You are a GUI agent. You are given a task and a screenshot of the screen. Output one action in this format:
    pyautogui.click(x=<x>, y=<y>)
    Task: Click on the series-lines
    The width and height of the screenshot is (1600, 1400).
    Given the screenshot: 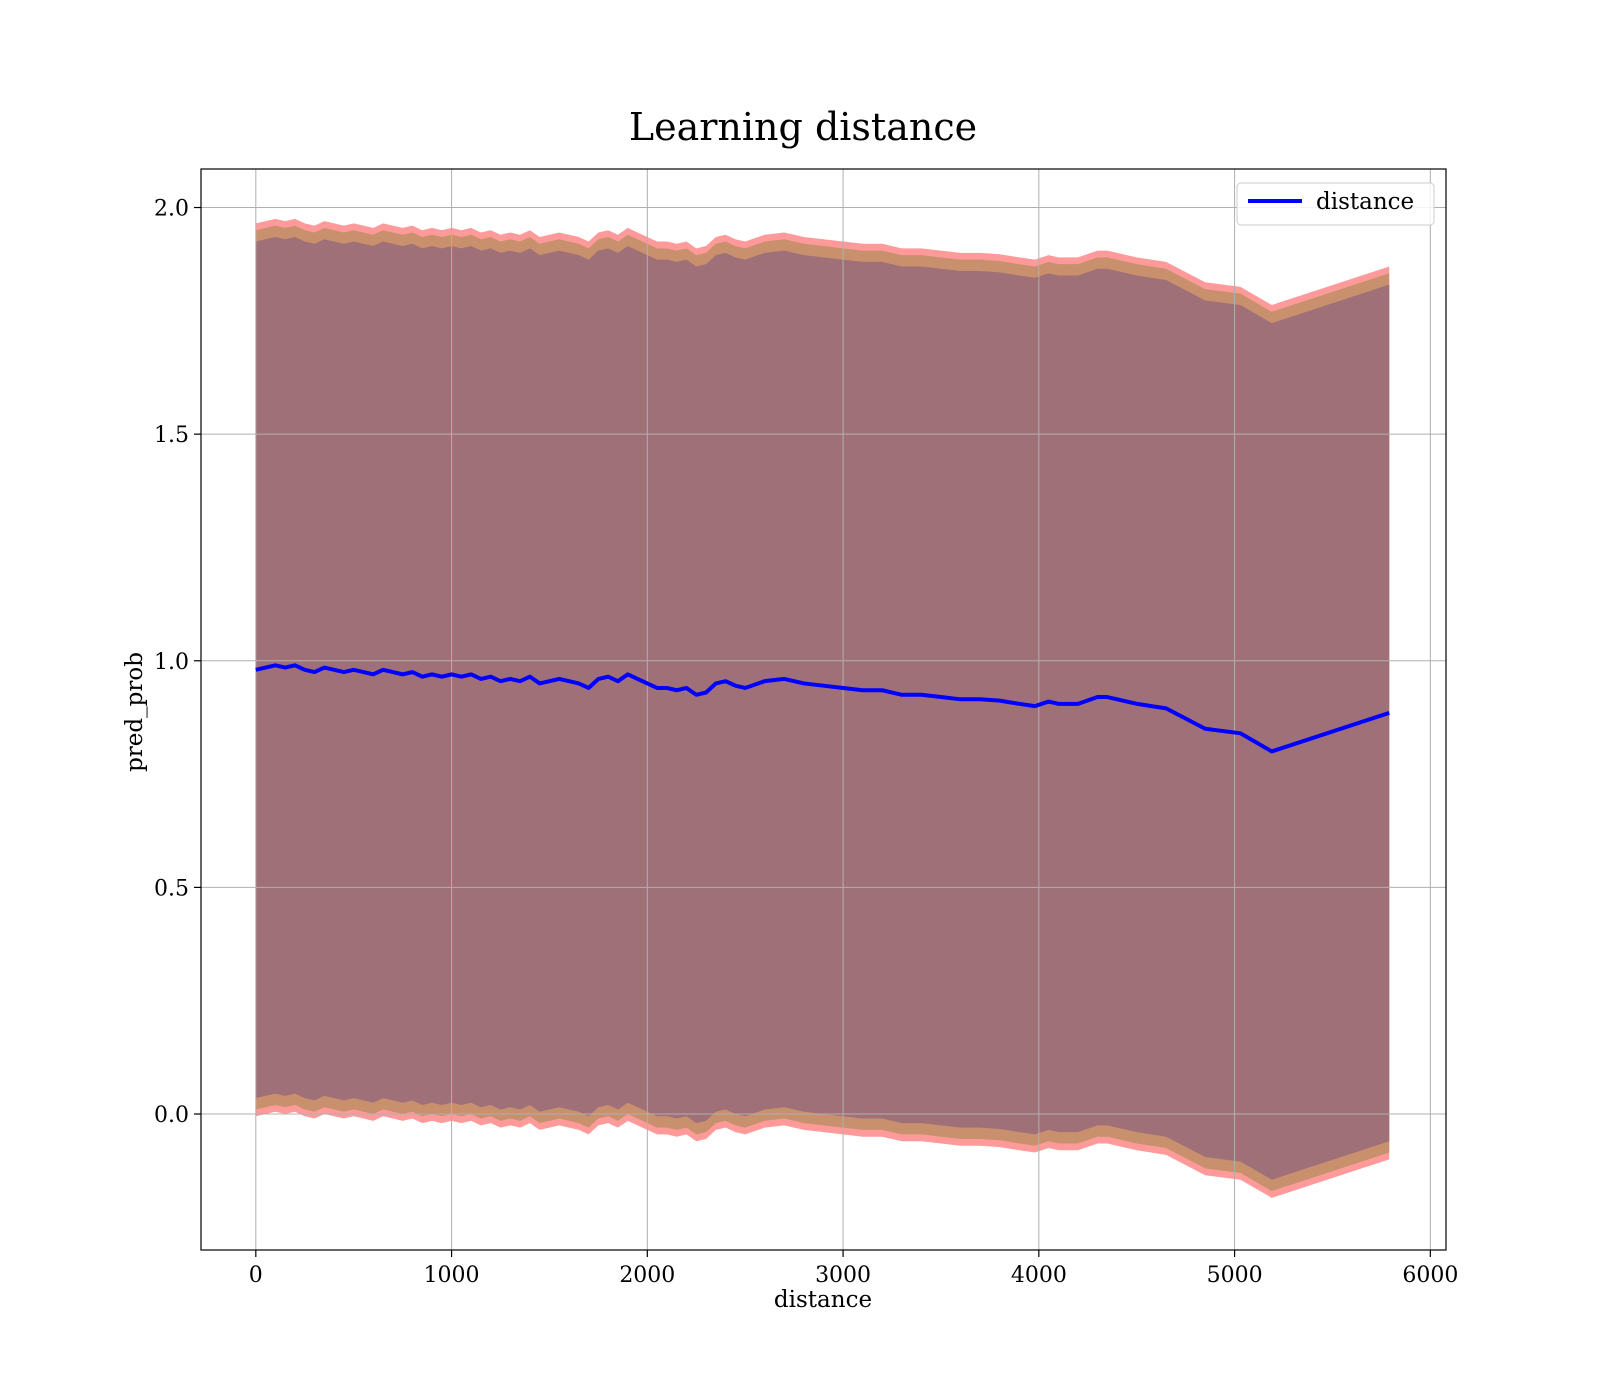 What is the action you would take?
    pyautogui.click(x=822, y=708)
    